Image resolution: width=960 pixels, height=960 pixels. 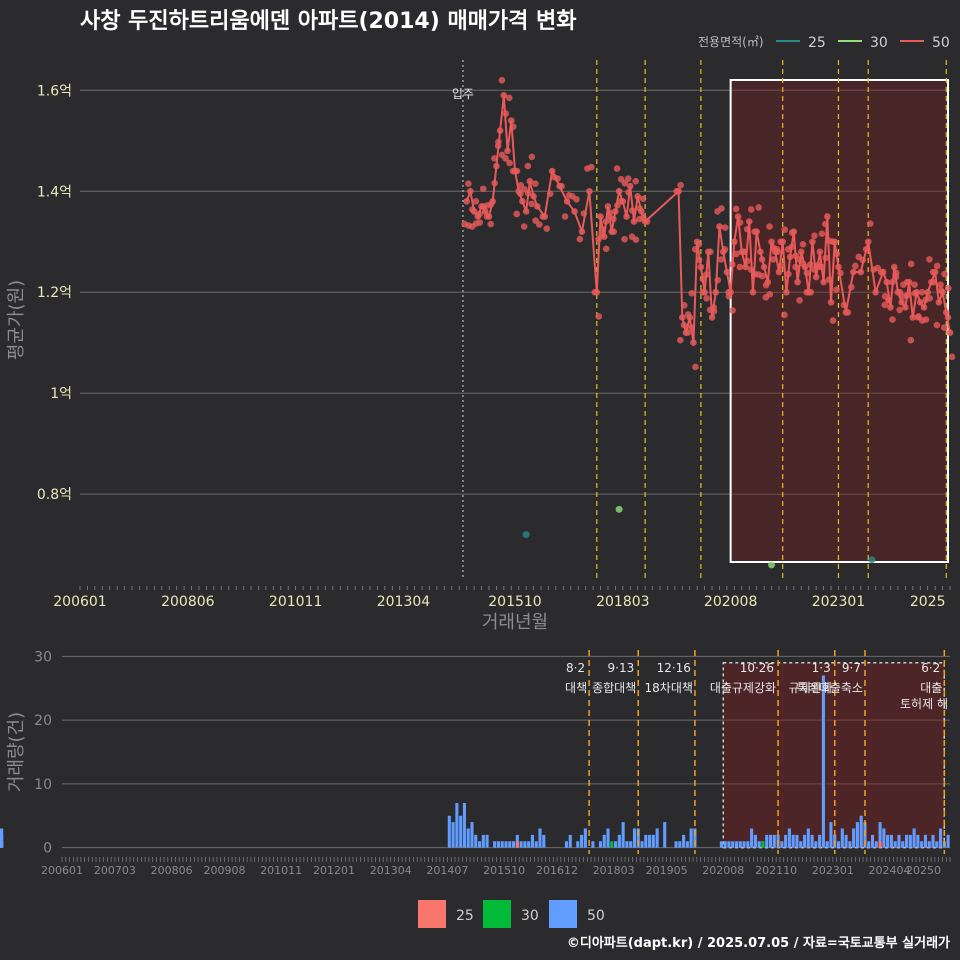 I want to click on x-tick-label-volume: 201011, so click(x=281, y=870).